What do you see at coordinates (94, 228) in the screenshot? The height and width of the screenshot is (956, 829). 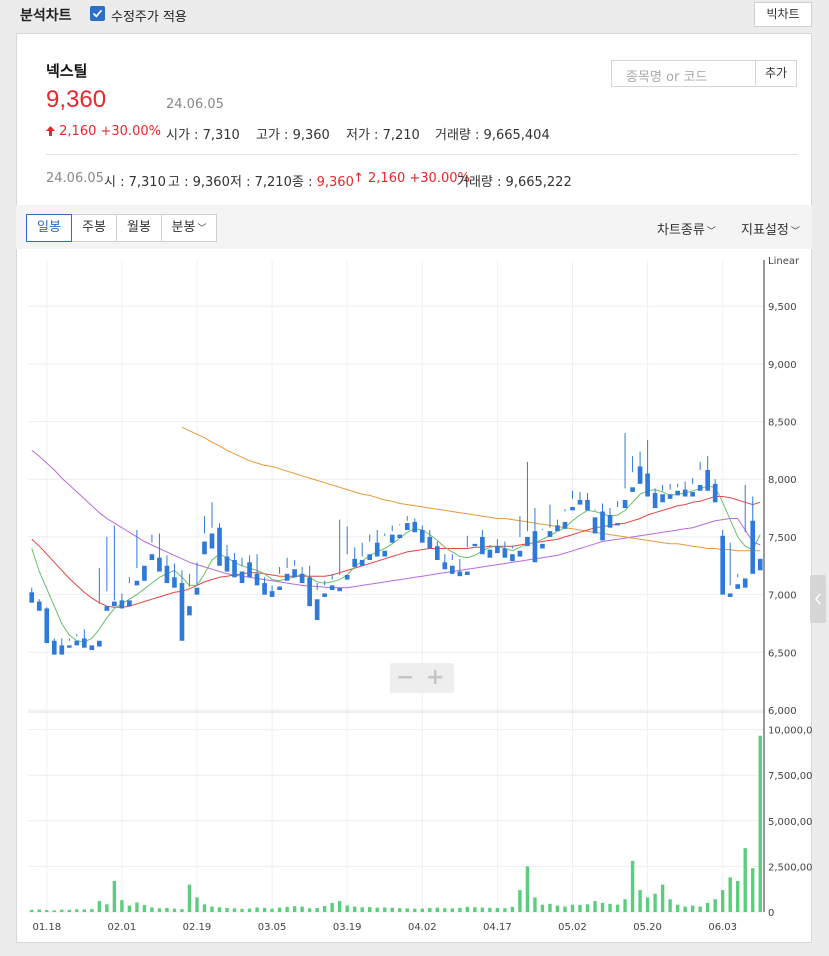 I see `tab-weekly: 주봉` at bounding box center [94, 228].